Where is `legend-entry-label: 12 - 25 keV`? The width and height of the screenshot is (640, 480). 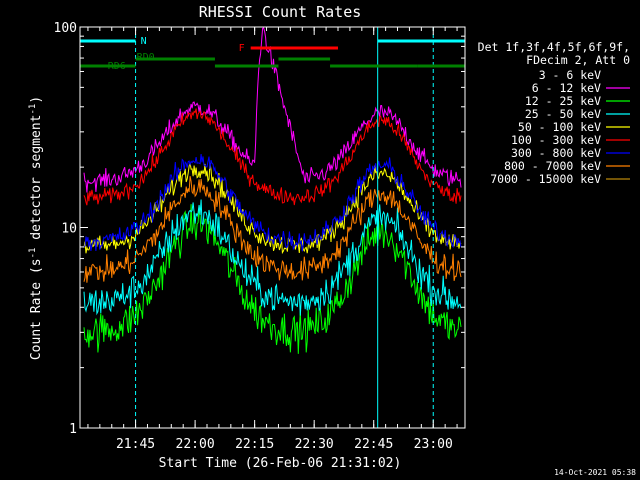
legend-entry-label: 12 - 25 keV is located at coordinates (563, 101).